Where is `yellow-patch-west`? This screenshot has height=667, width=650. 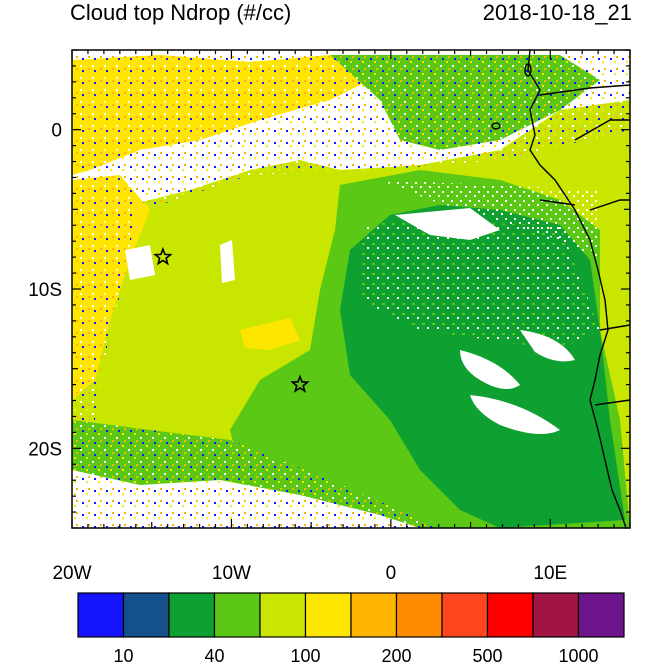
yellow-patch-west is located at coordinates (270, 334).